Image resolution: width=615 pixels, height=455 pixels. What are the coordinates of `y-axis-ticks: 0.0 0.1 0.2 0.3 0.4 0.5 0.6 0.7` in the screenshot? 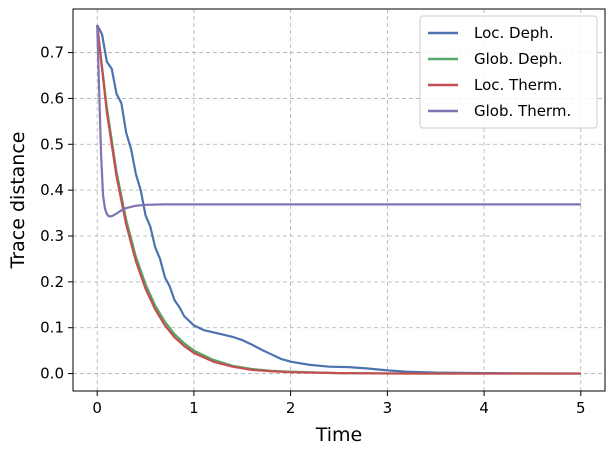 It's located at (56, 213).